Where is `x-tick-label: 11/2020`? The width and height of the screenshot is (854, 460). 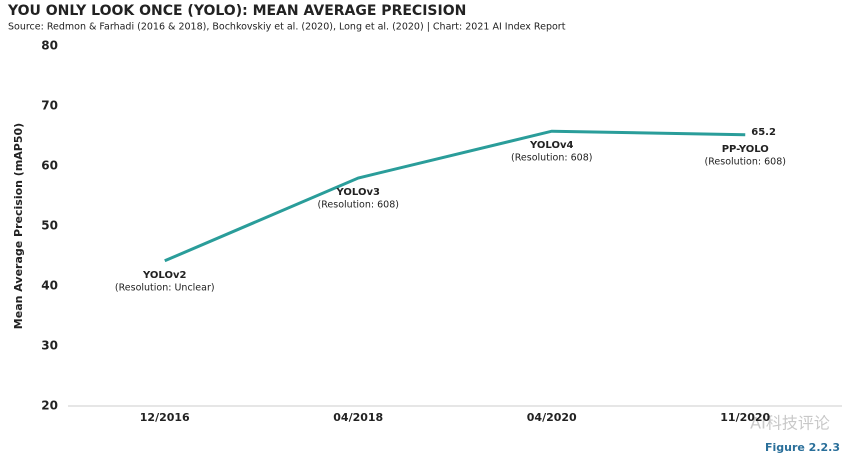
x-tick-label: 11/2020 is located at coordinates (745, 417).